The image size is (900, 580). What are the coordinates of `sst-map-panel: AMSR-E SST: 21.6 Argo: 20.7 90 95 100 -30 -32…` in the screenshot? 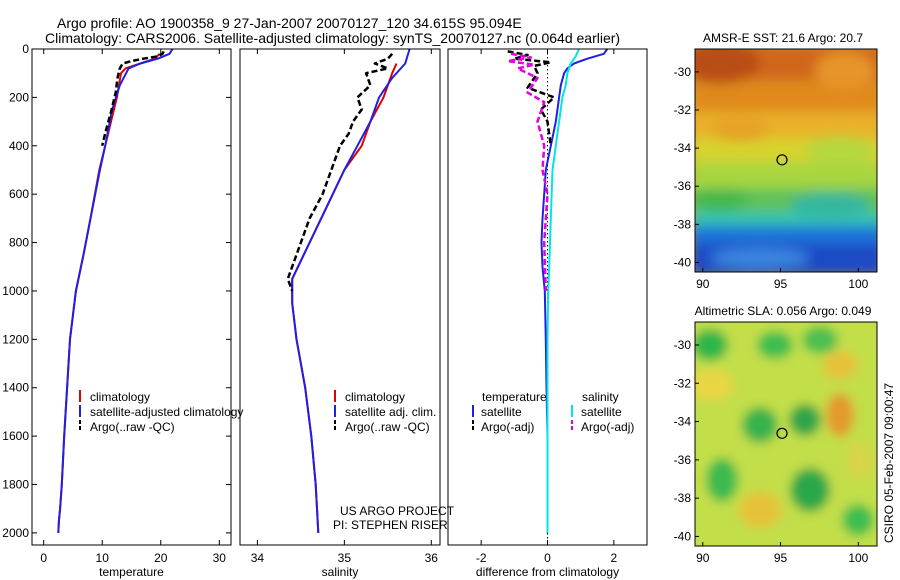 It's located at (776, 161).